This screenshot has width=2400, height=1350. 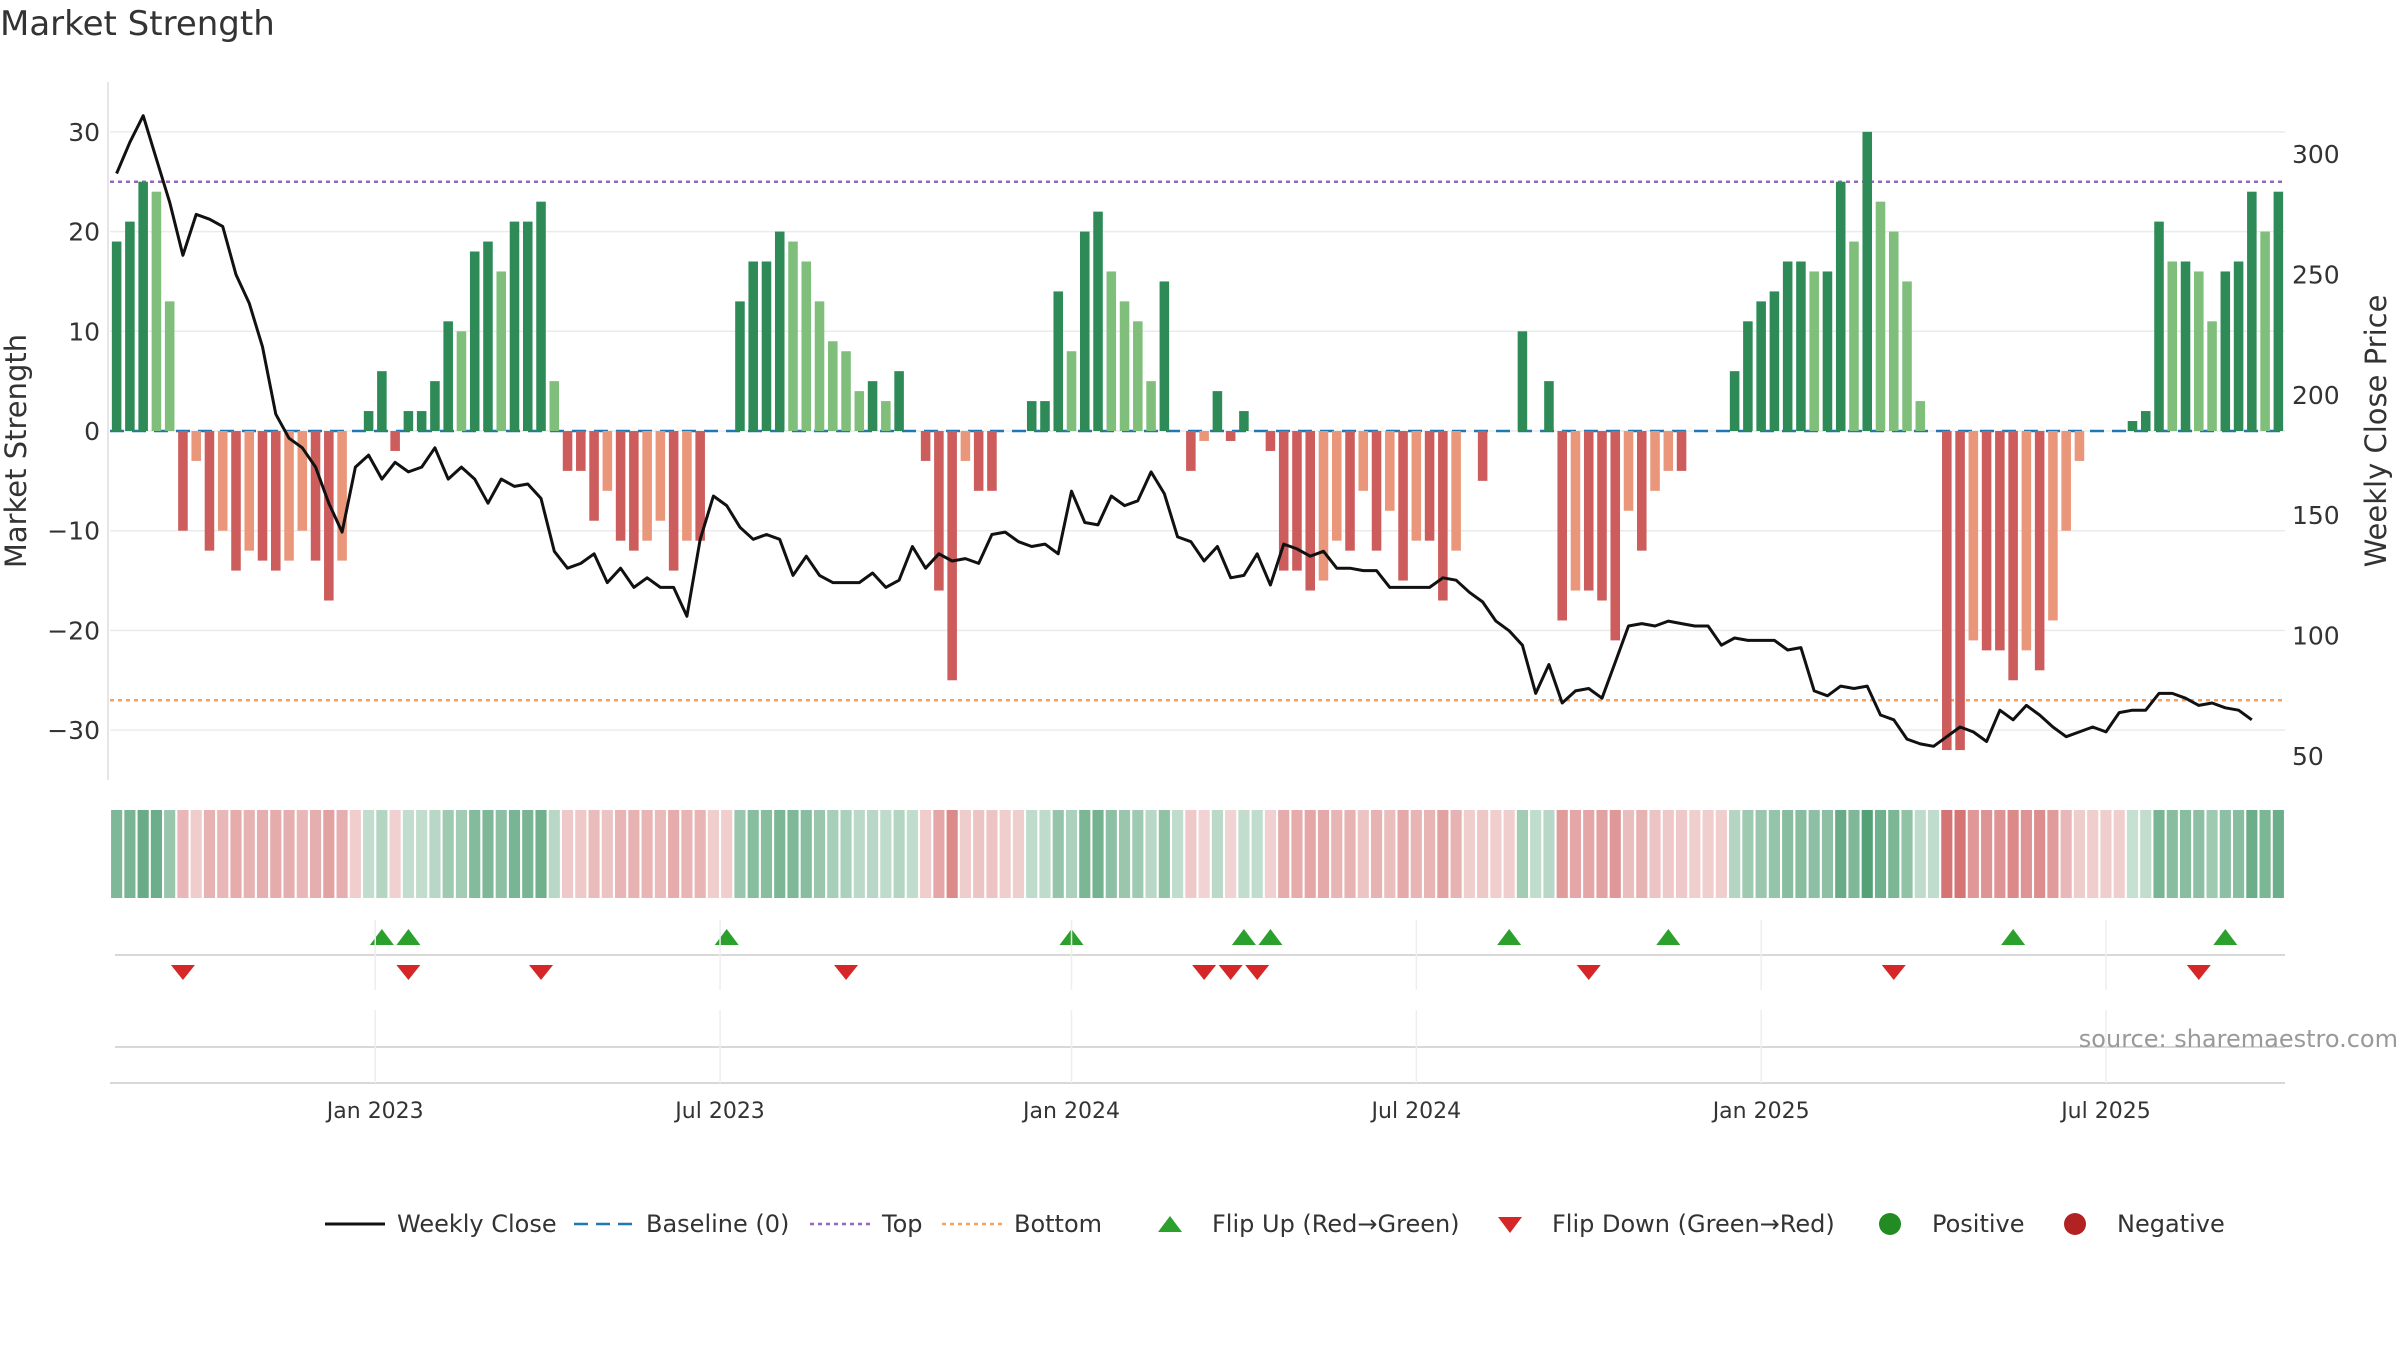 What do you see at coordinates (1760, 1111) in the screenshot?
I see `x-tick-label: Jan 2025` at bounding box center [1760, 1111].